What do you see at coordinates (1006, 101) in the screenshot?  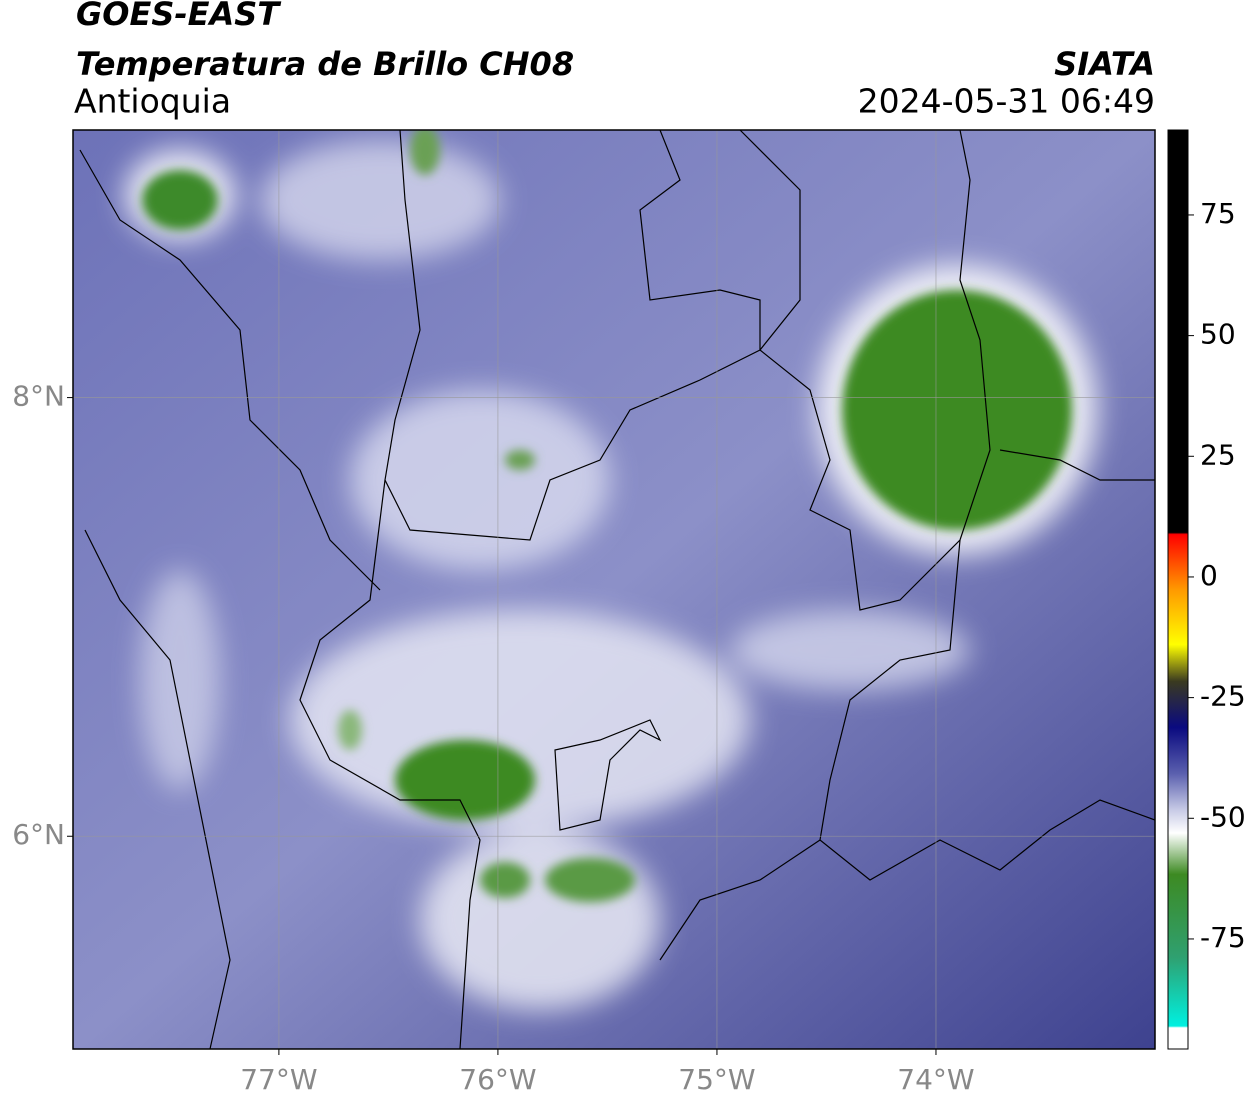 I see `datetime: 2024-05-31 06:49` at bounding box center [1006, 101].